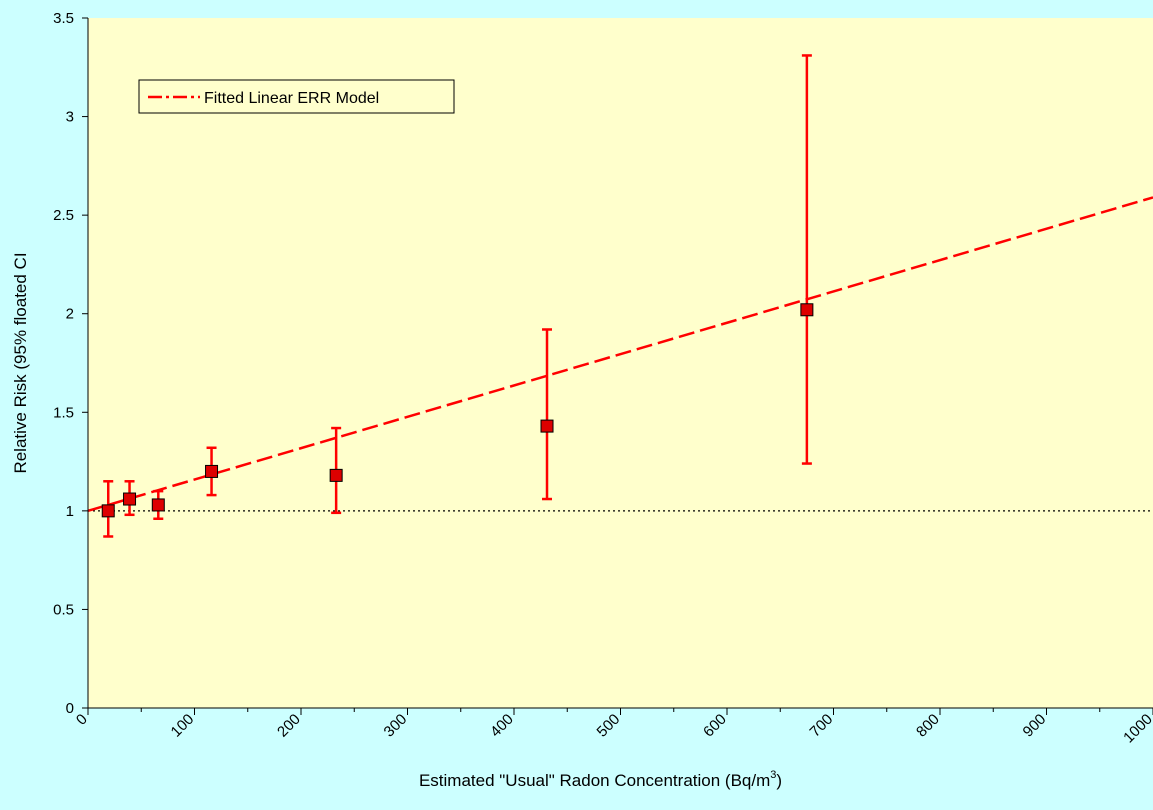 This screenshot has width=1153, height=810. What do you see at coordinates (183, 726) in the screenshot?
I see `x-tick-label: 100` at bounding box center [183, 726].